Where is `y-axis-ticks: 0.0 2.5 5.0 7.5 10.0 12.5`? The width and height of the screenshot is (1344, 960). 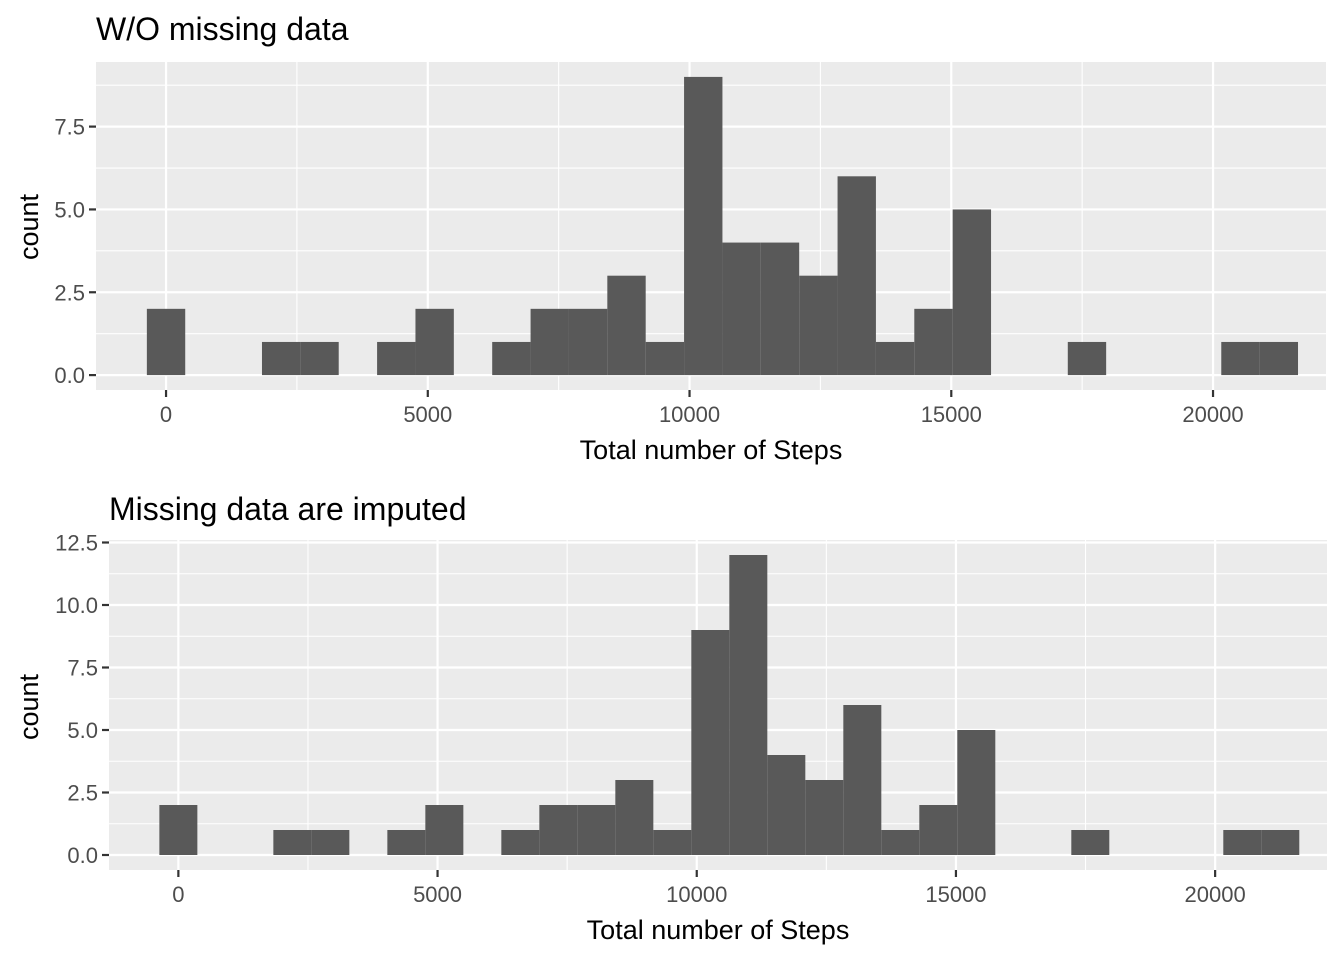
y-axis-ticks: 0.0 2.5 5.0 7.5 10.0 12.5 is located at coordinates (82, 699).